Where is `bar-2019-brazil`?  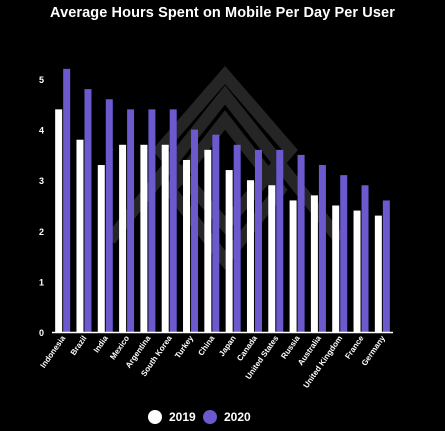 bar-2019-brazil is located at coordinates (80, 235).